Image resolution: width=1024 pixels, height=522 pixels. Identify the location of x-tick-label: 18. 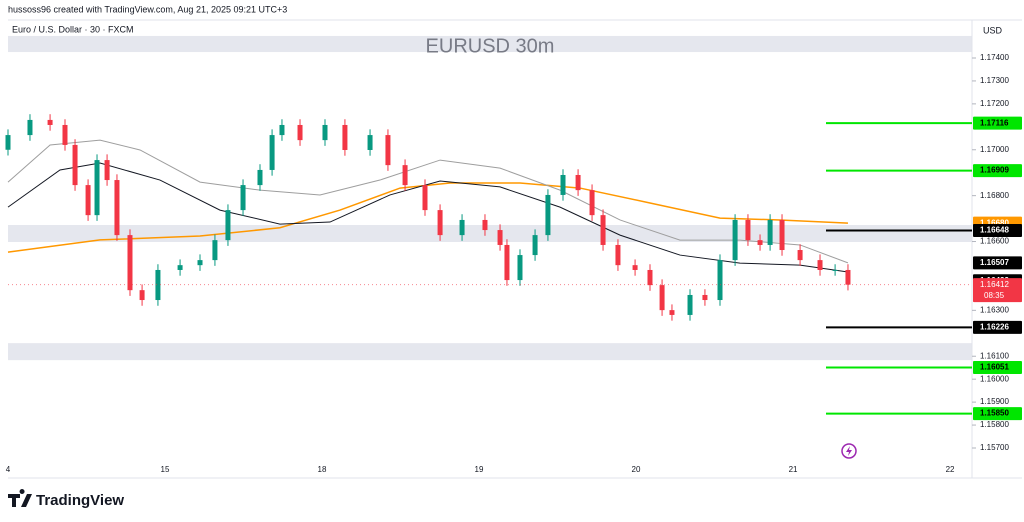
(322, 469).